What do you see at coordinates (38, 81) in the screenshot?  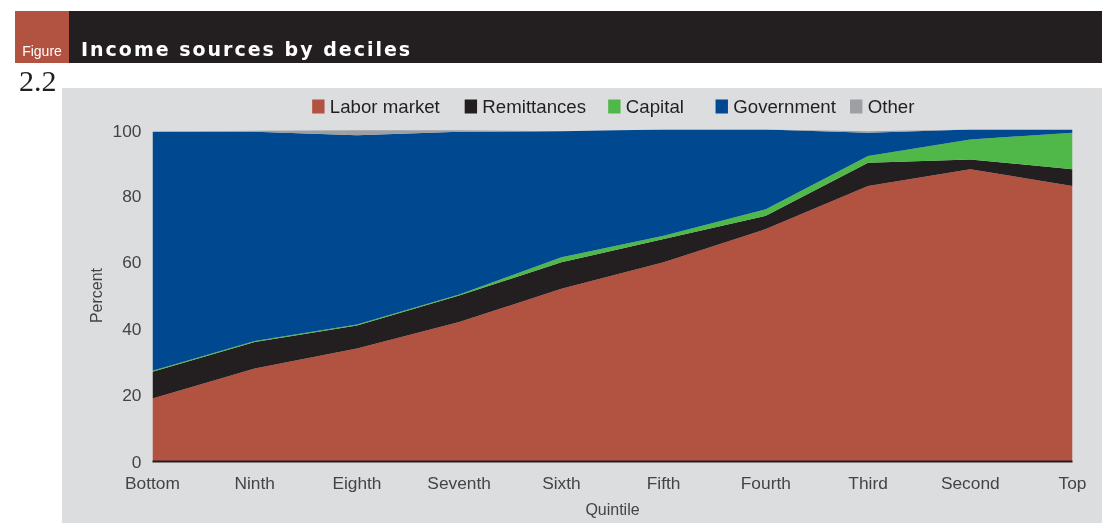 I see `text: 2.2` at bounding box center [38, 81].